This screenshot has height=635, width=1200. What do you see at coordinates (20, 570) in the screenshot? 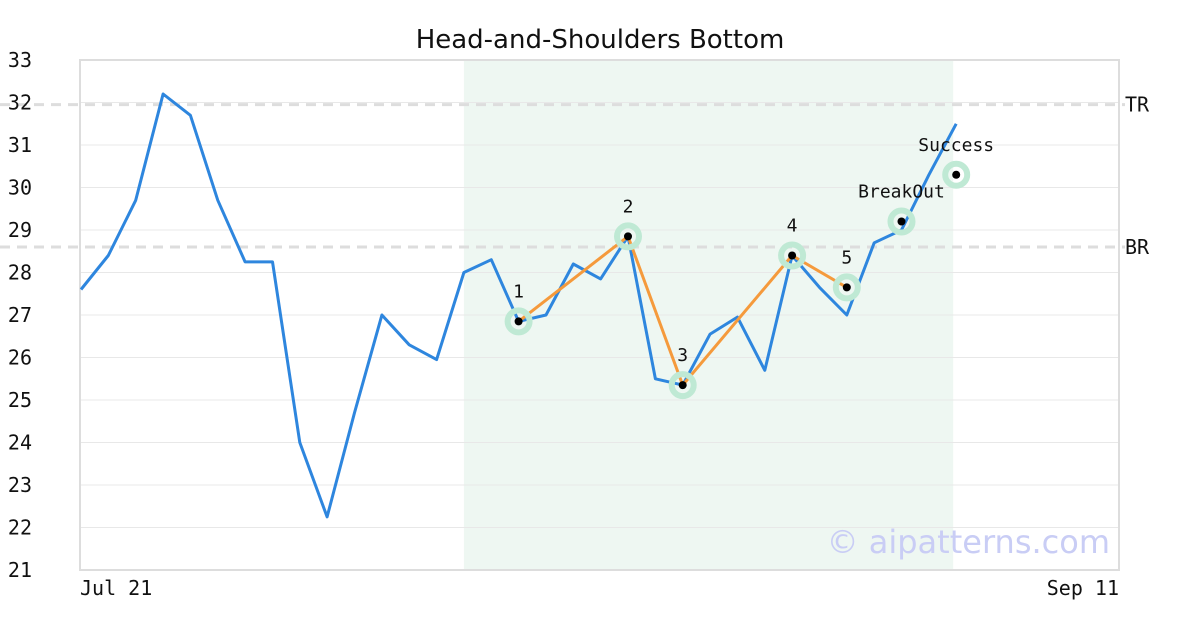
I see `y-tick-label: 21` at bounding box center [20, 570].